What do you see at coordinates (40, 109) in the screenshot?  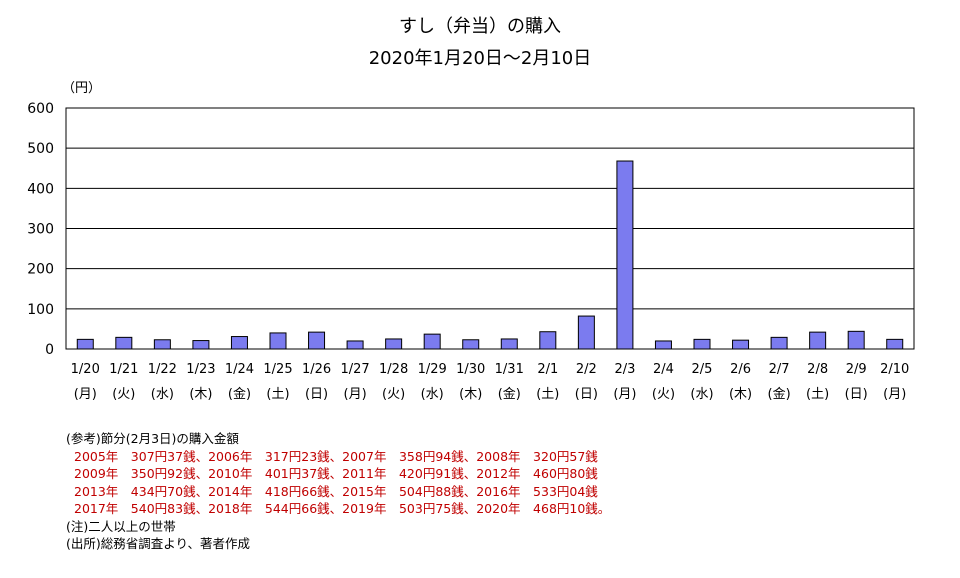 I see `y-tick-label: 600` at bounding box center [40, 109].